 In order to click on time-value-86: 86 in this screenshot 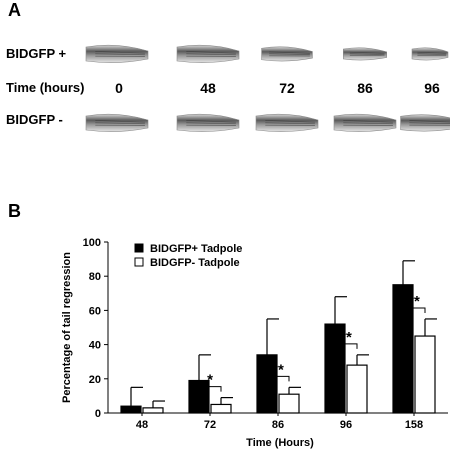, I will do `click(365, 88)`.